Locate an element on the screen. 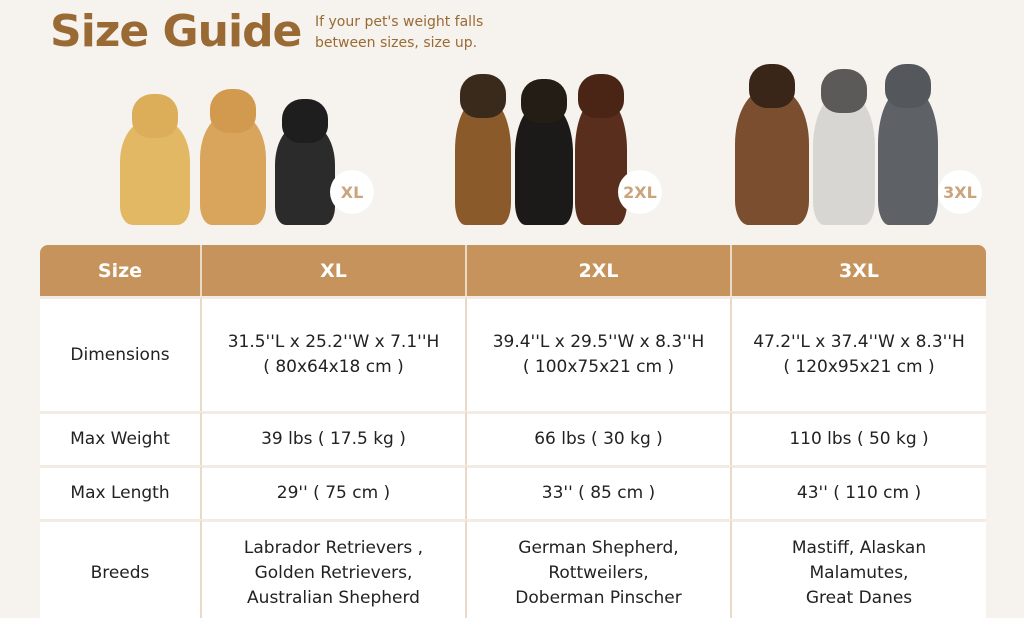  column-header-2xl: 2XL is located at coordinates (599, 270).